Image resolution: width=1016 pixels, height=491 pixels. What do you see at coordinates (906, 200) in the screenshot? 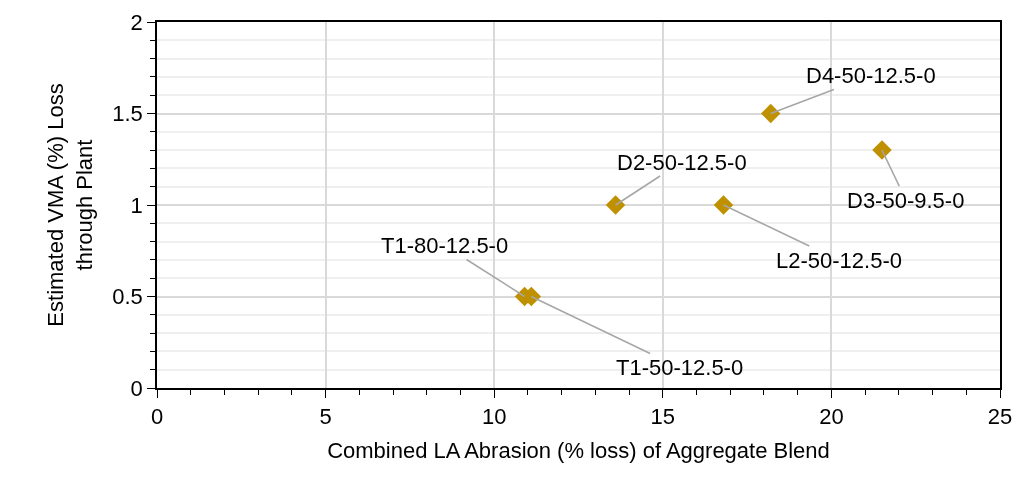
I see `annotation: D3-50-9.5-0` at bounding box center [906, 200].